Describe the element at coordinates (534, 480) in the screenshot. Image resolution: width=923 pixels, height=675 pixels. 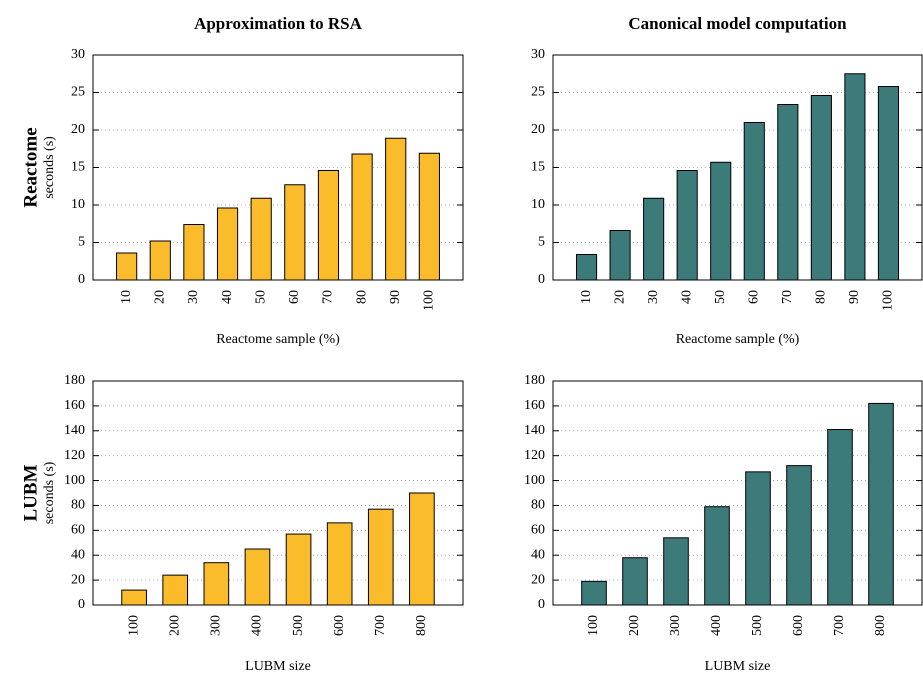
I see `y-tick-label: 100` at that location.